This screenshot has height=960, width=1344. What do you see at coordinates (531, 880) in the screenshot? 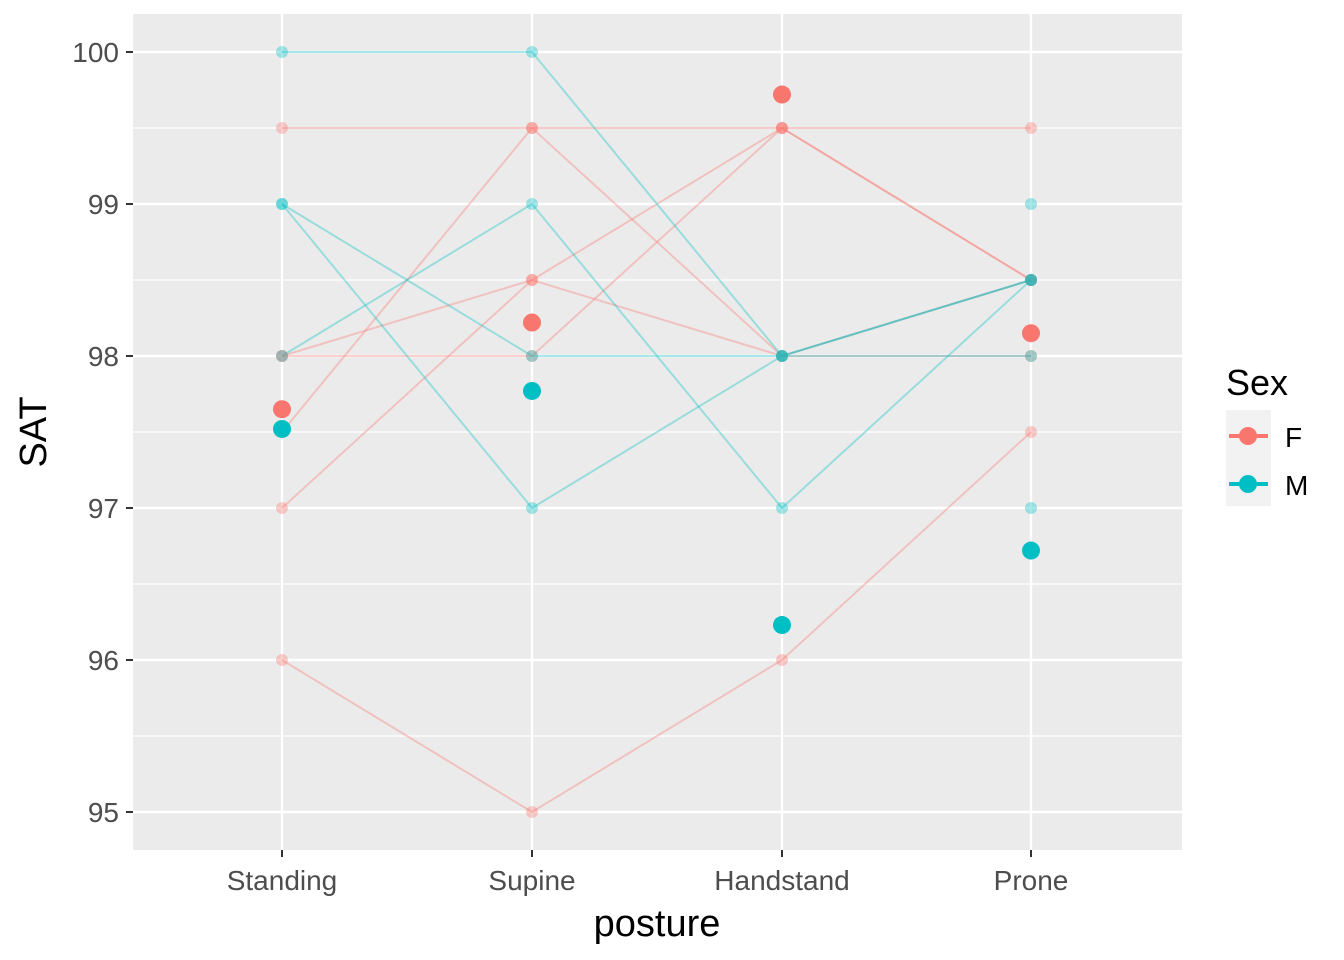
I see `x-tick-label: Supine` at bounding box center [531, 880].